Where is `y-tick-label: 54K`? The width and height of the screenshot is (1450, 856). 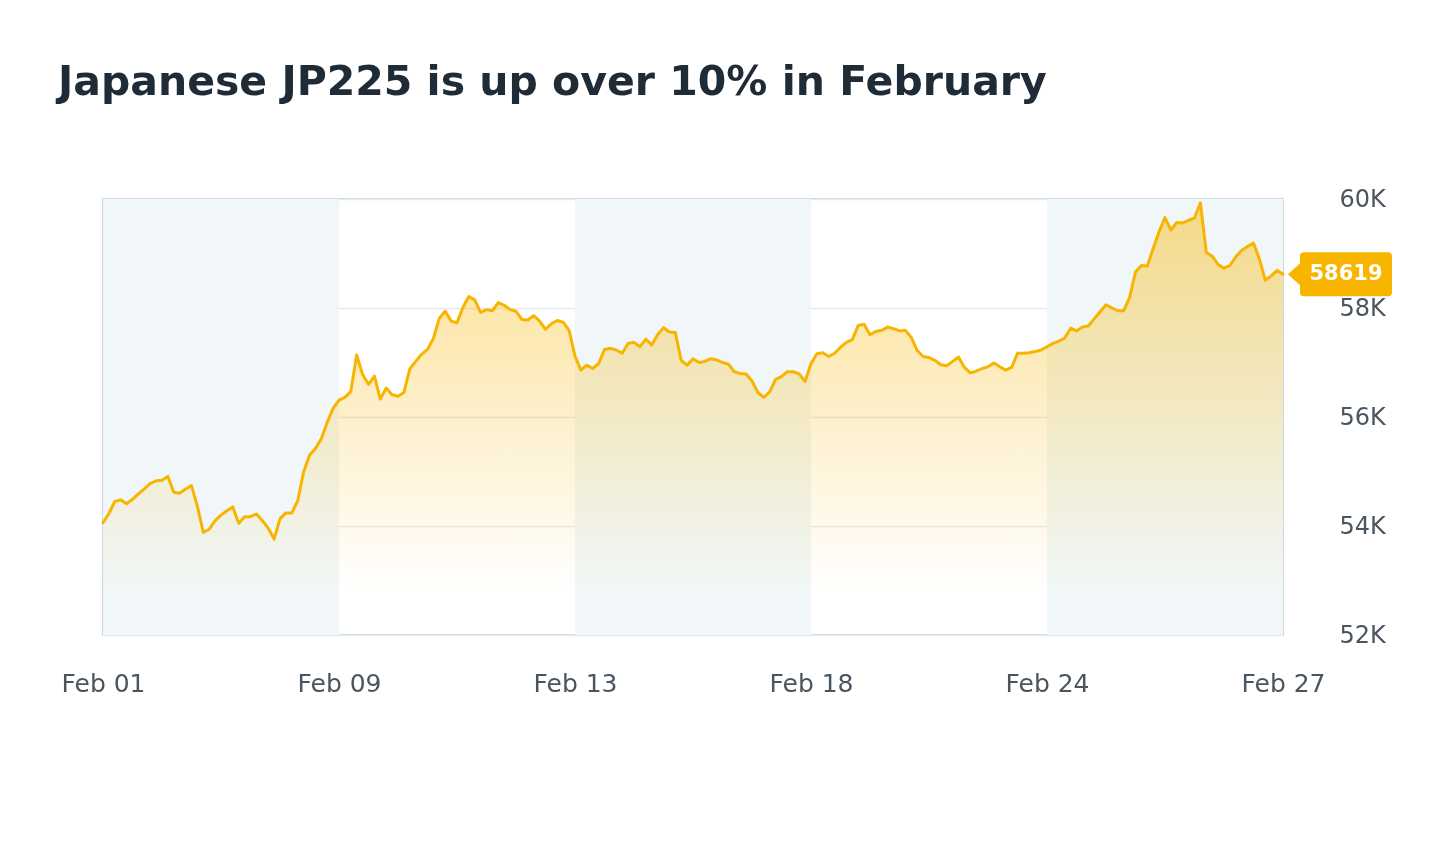
y-tick-label: 54K is located at coordinates (1363, 525).